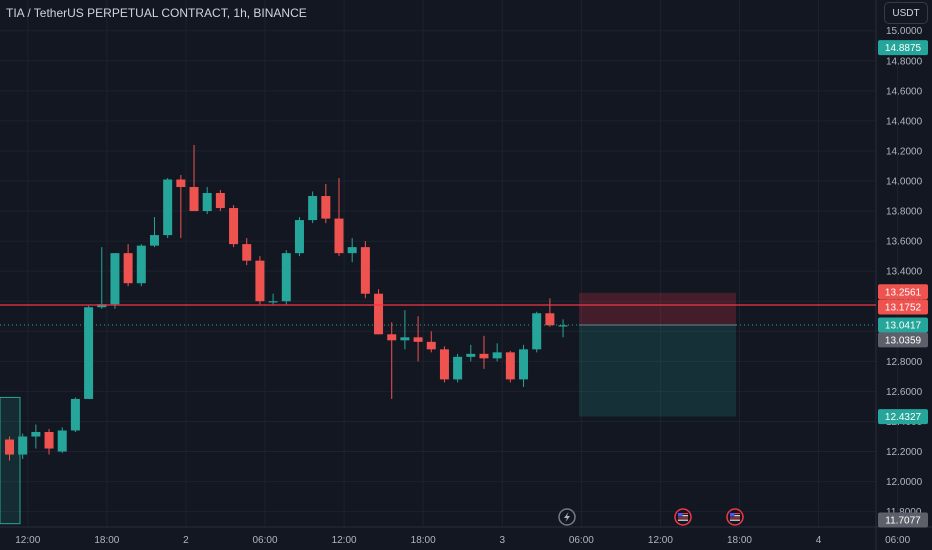  Describe the element at coordinates (904, 272) in the screenshot. I see `price-tick-label: 13.4000` at that location.